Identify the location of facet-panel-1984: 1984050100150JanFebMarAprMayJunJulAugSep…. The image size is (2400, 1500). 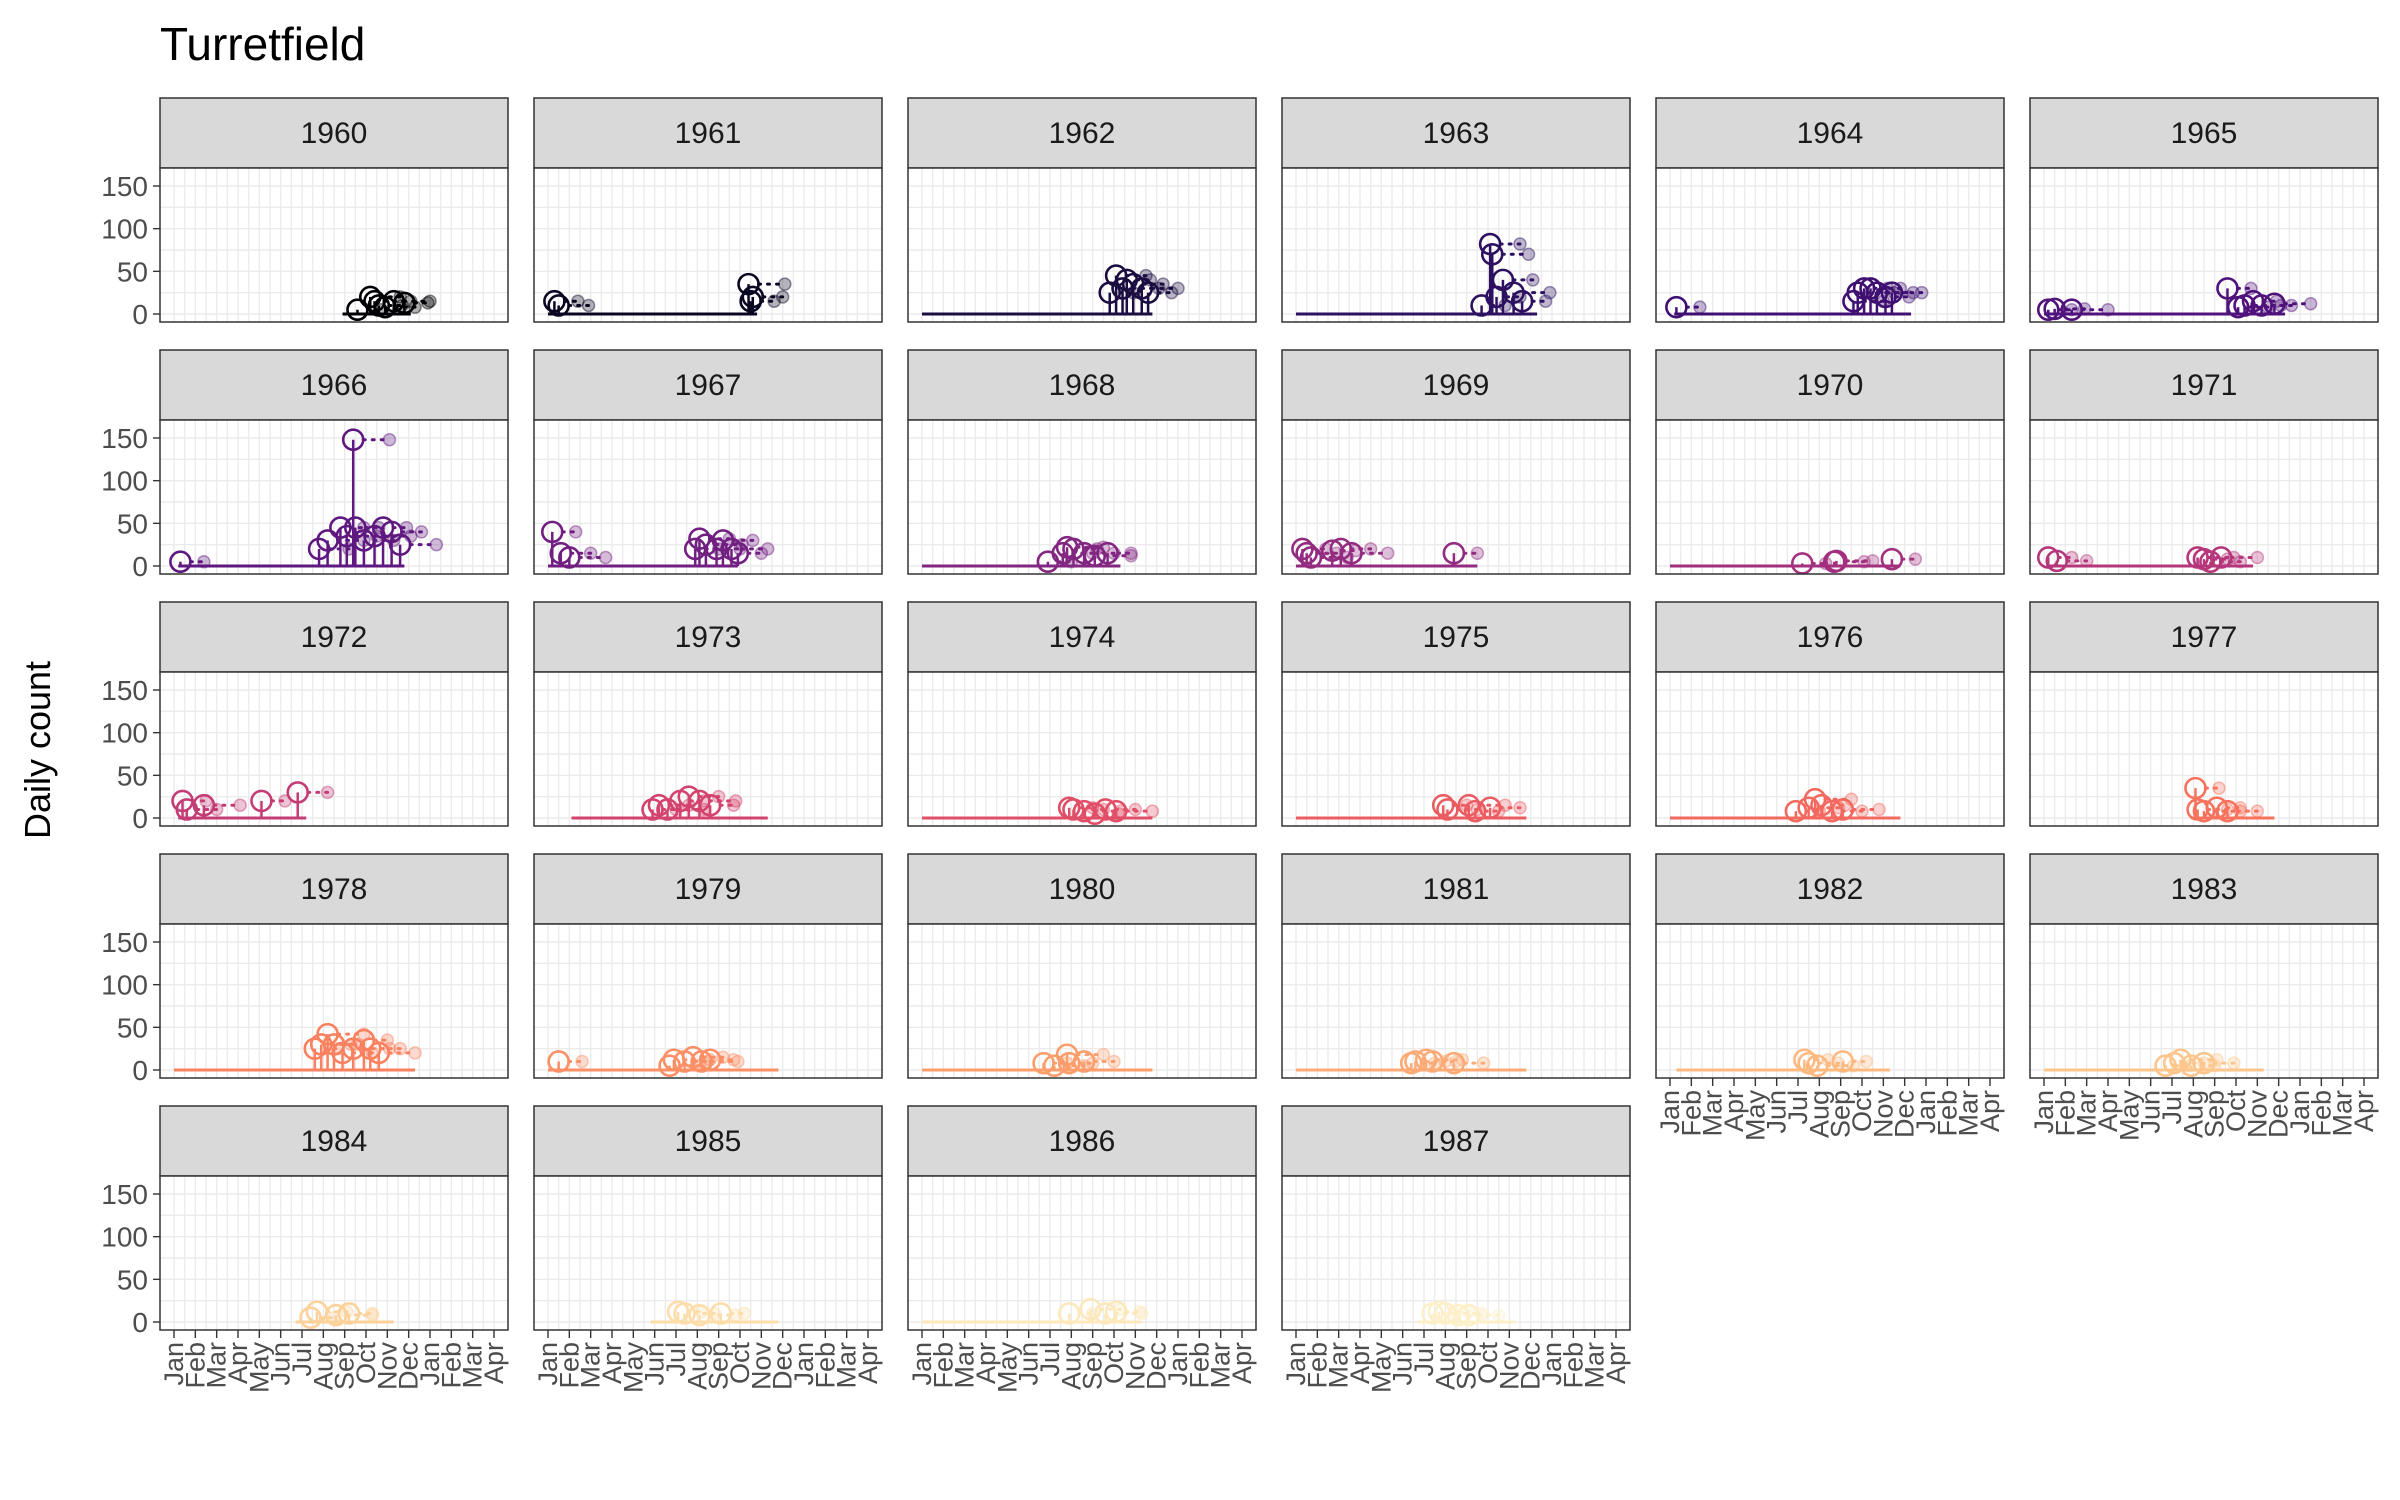
(305, 1249).